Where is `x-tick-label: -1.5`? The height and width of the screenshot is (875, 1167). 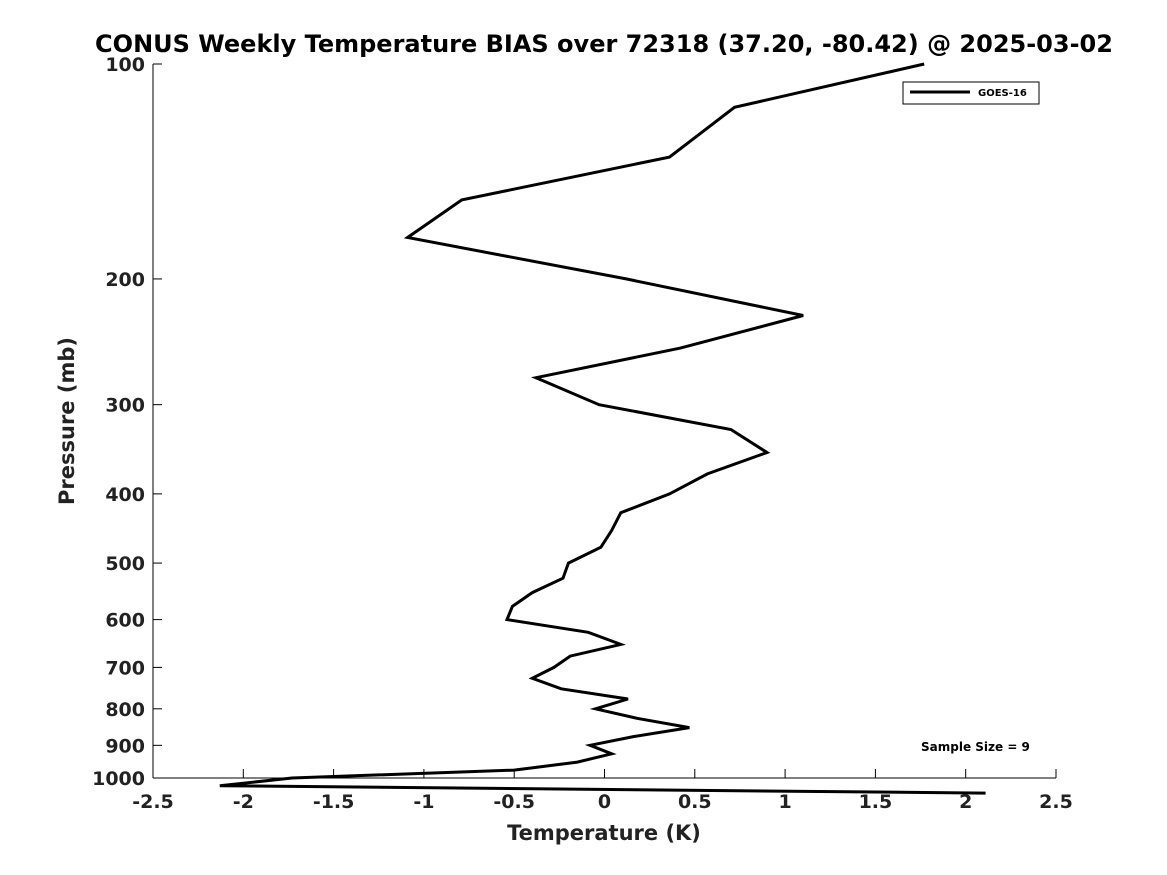 x-tick-label: -1.5 is located at coordinates (334, 802).